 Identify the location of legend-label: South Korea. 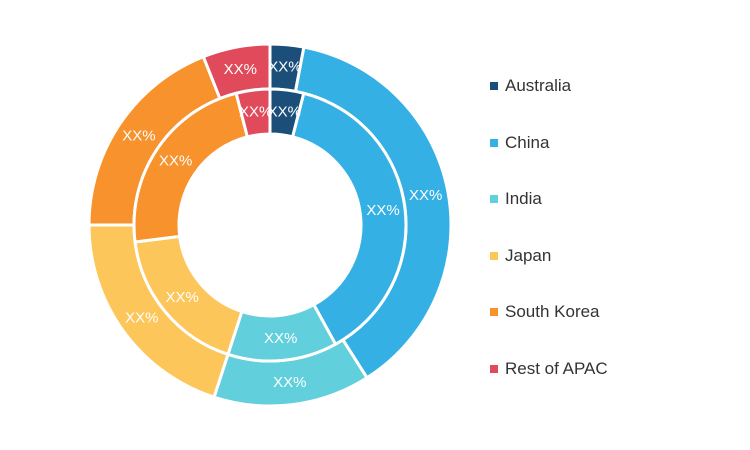
(552, 311).